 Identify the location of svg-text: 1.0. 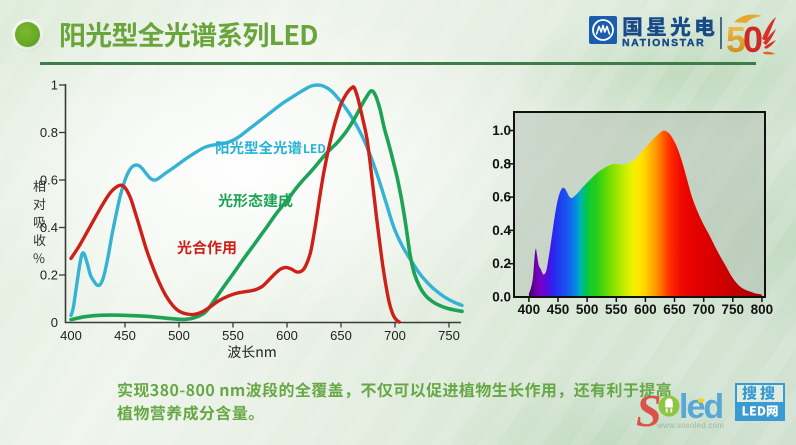
(501, 130).